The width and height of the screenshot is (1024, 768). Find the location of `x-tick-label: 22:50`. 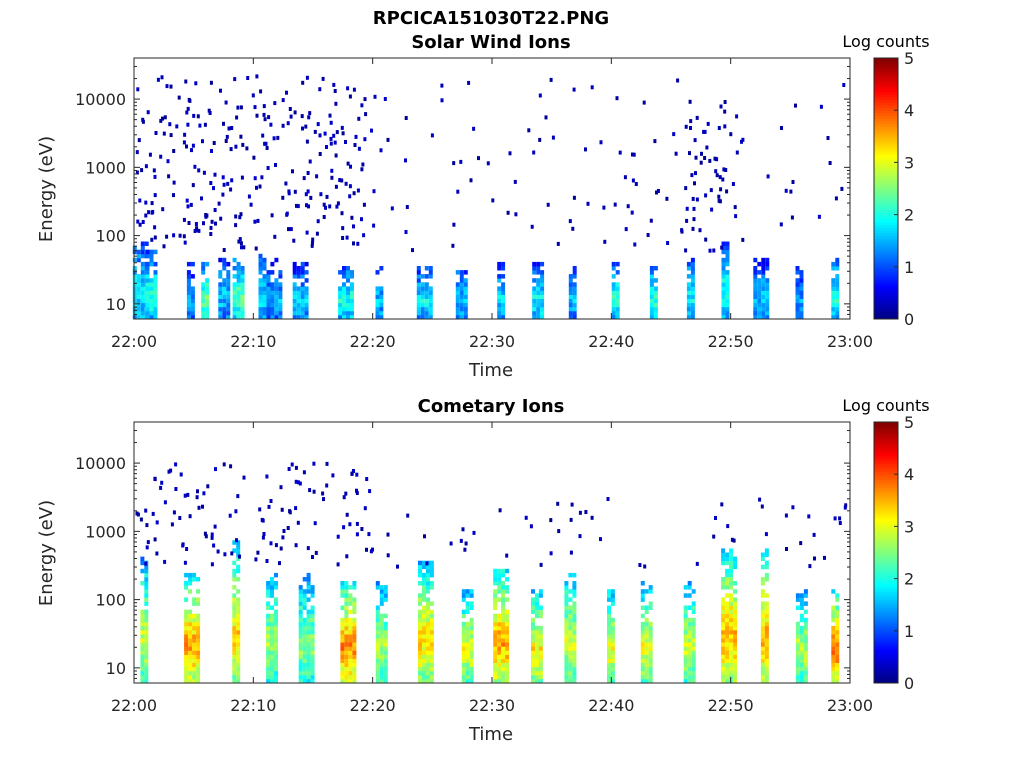

x-tick-label: 22:50 is located at coordinates (731, 341).